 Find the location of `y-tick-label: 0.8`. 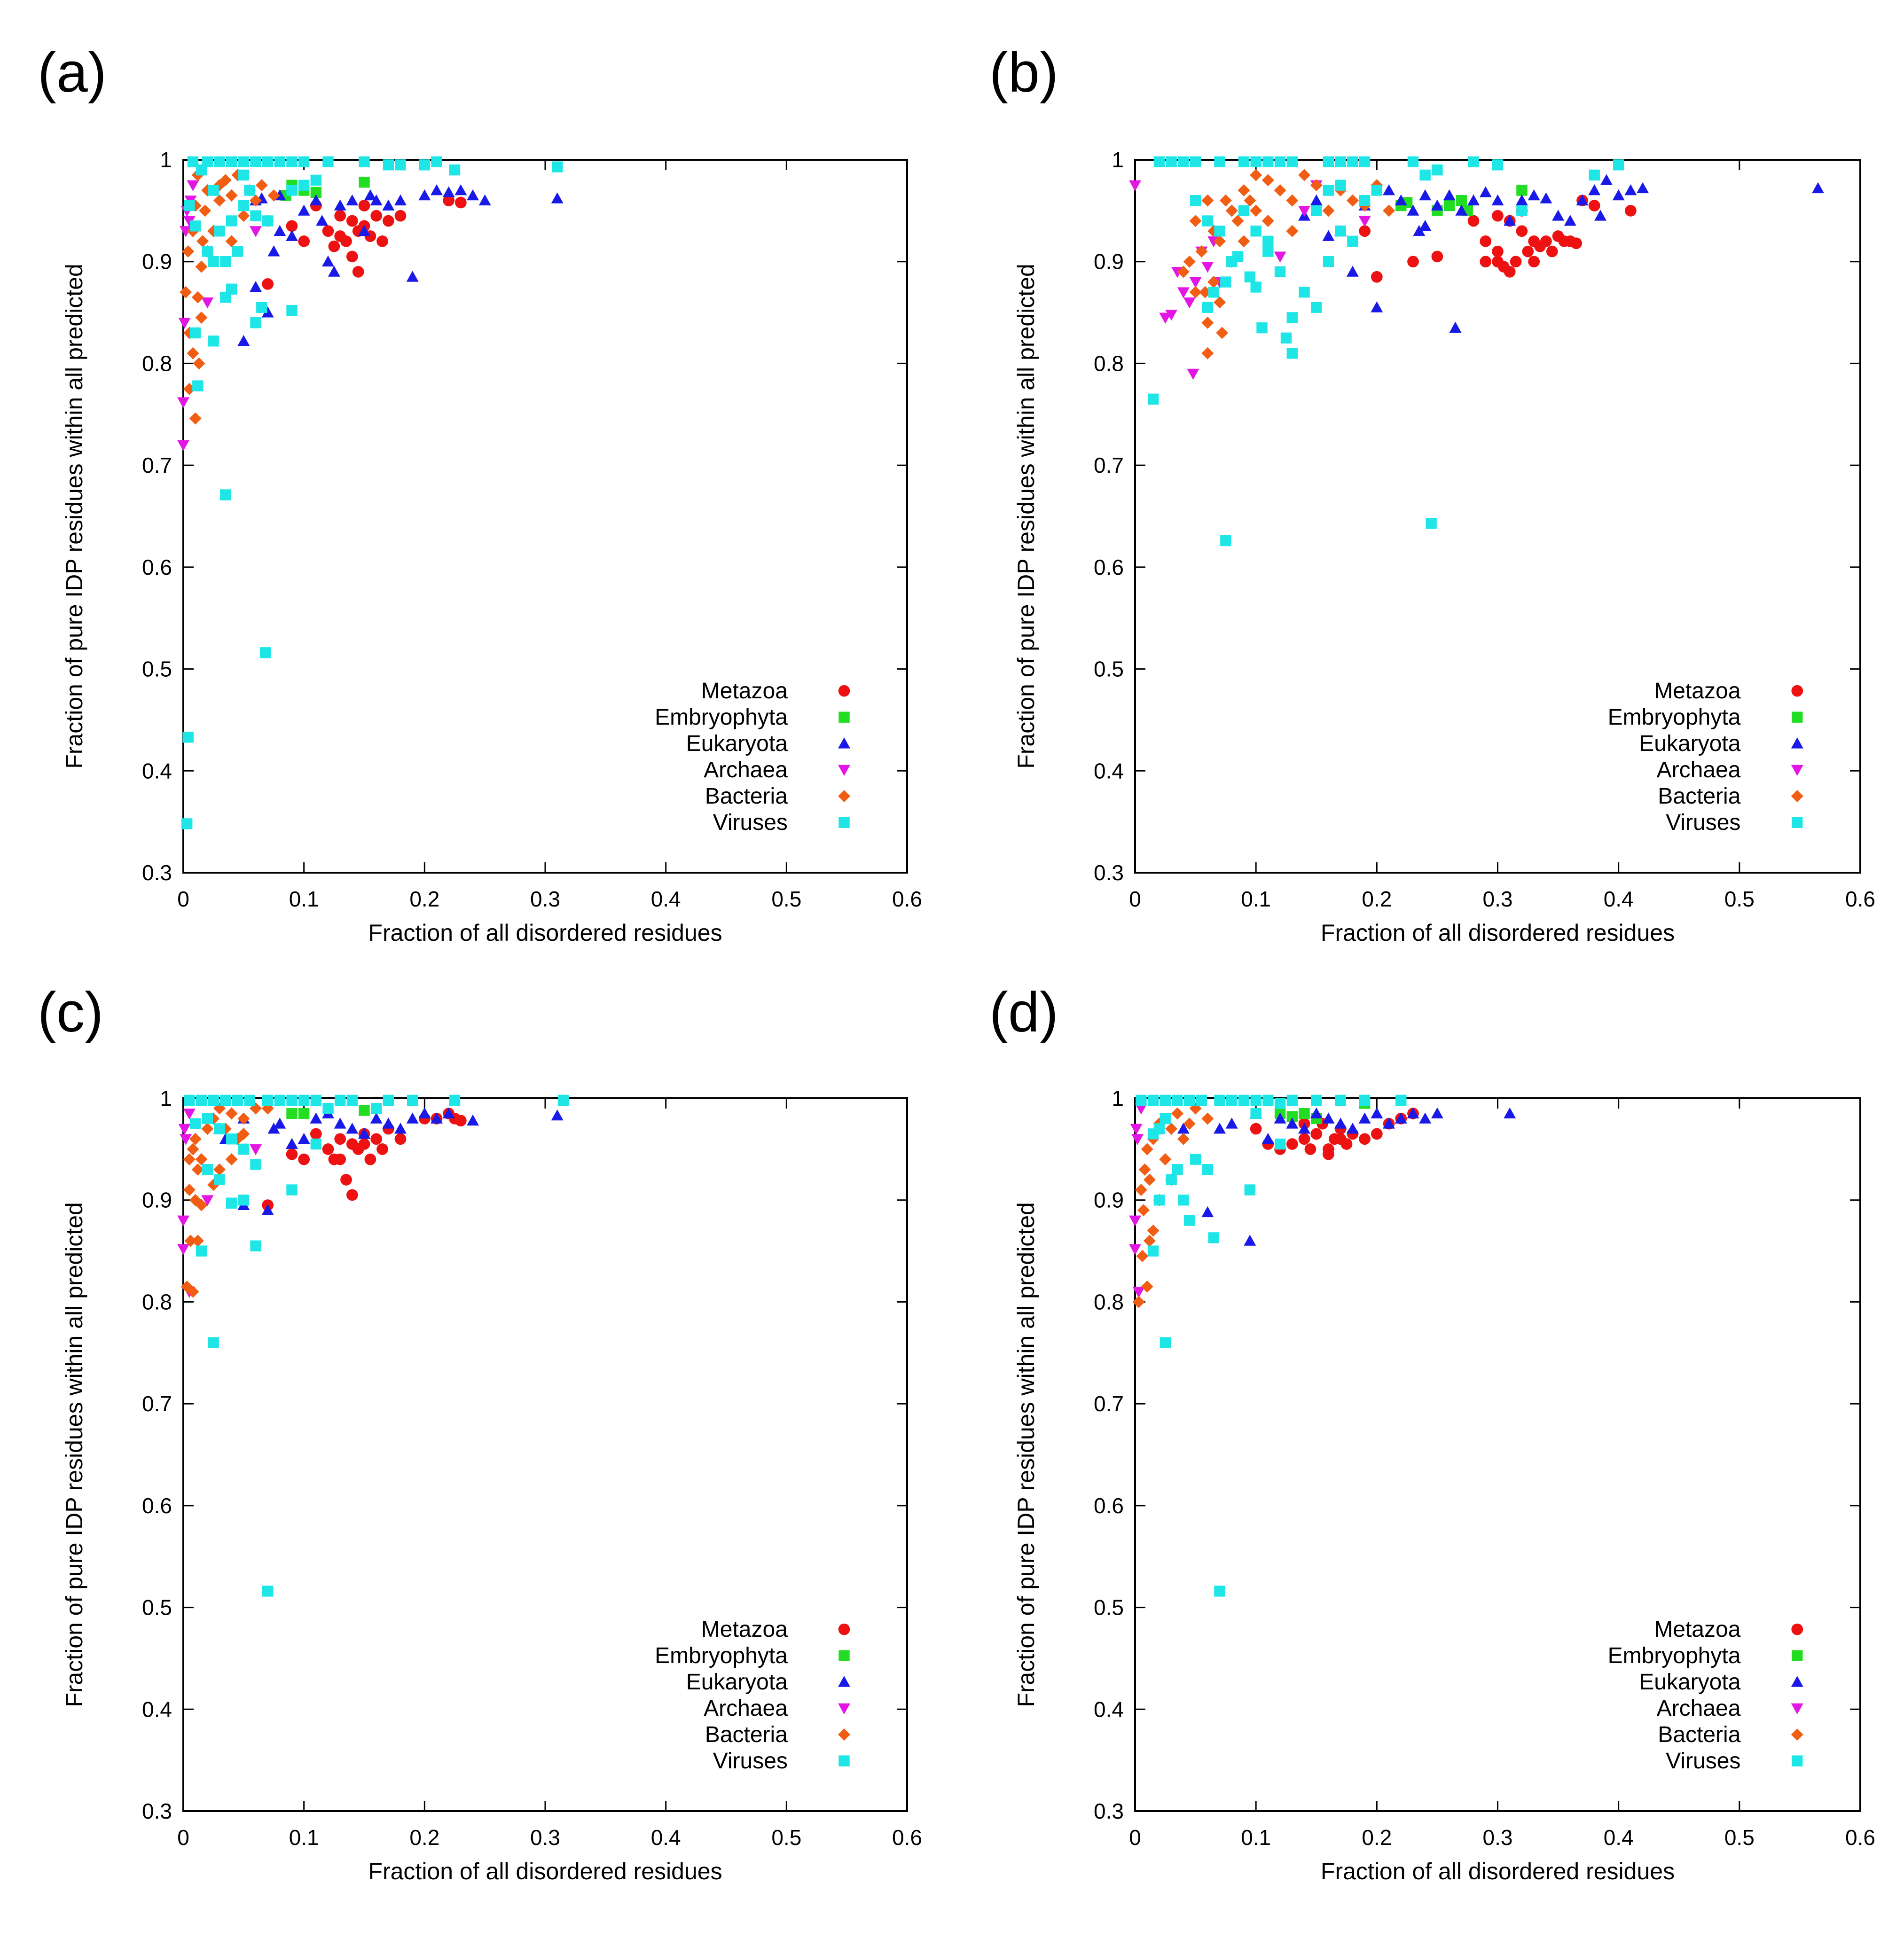

y-tick-label: 0.8 is located at coordinates (1109, 363).